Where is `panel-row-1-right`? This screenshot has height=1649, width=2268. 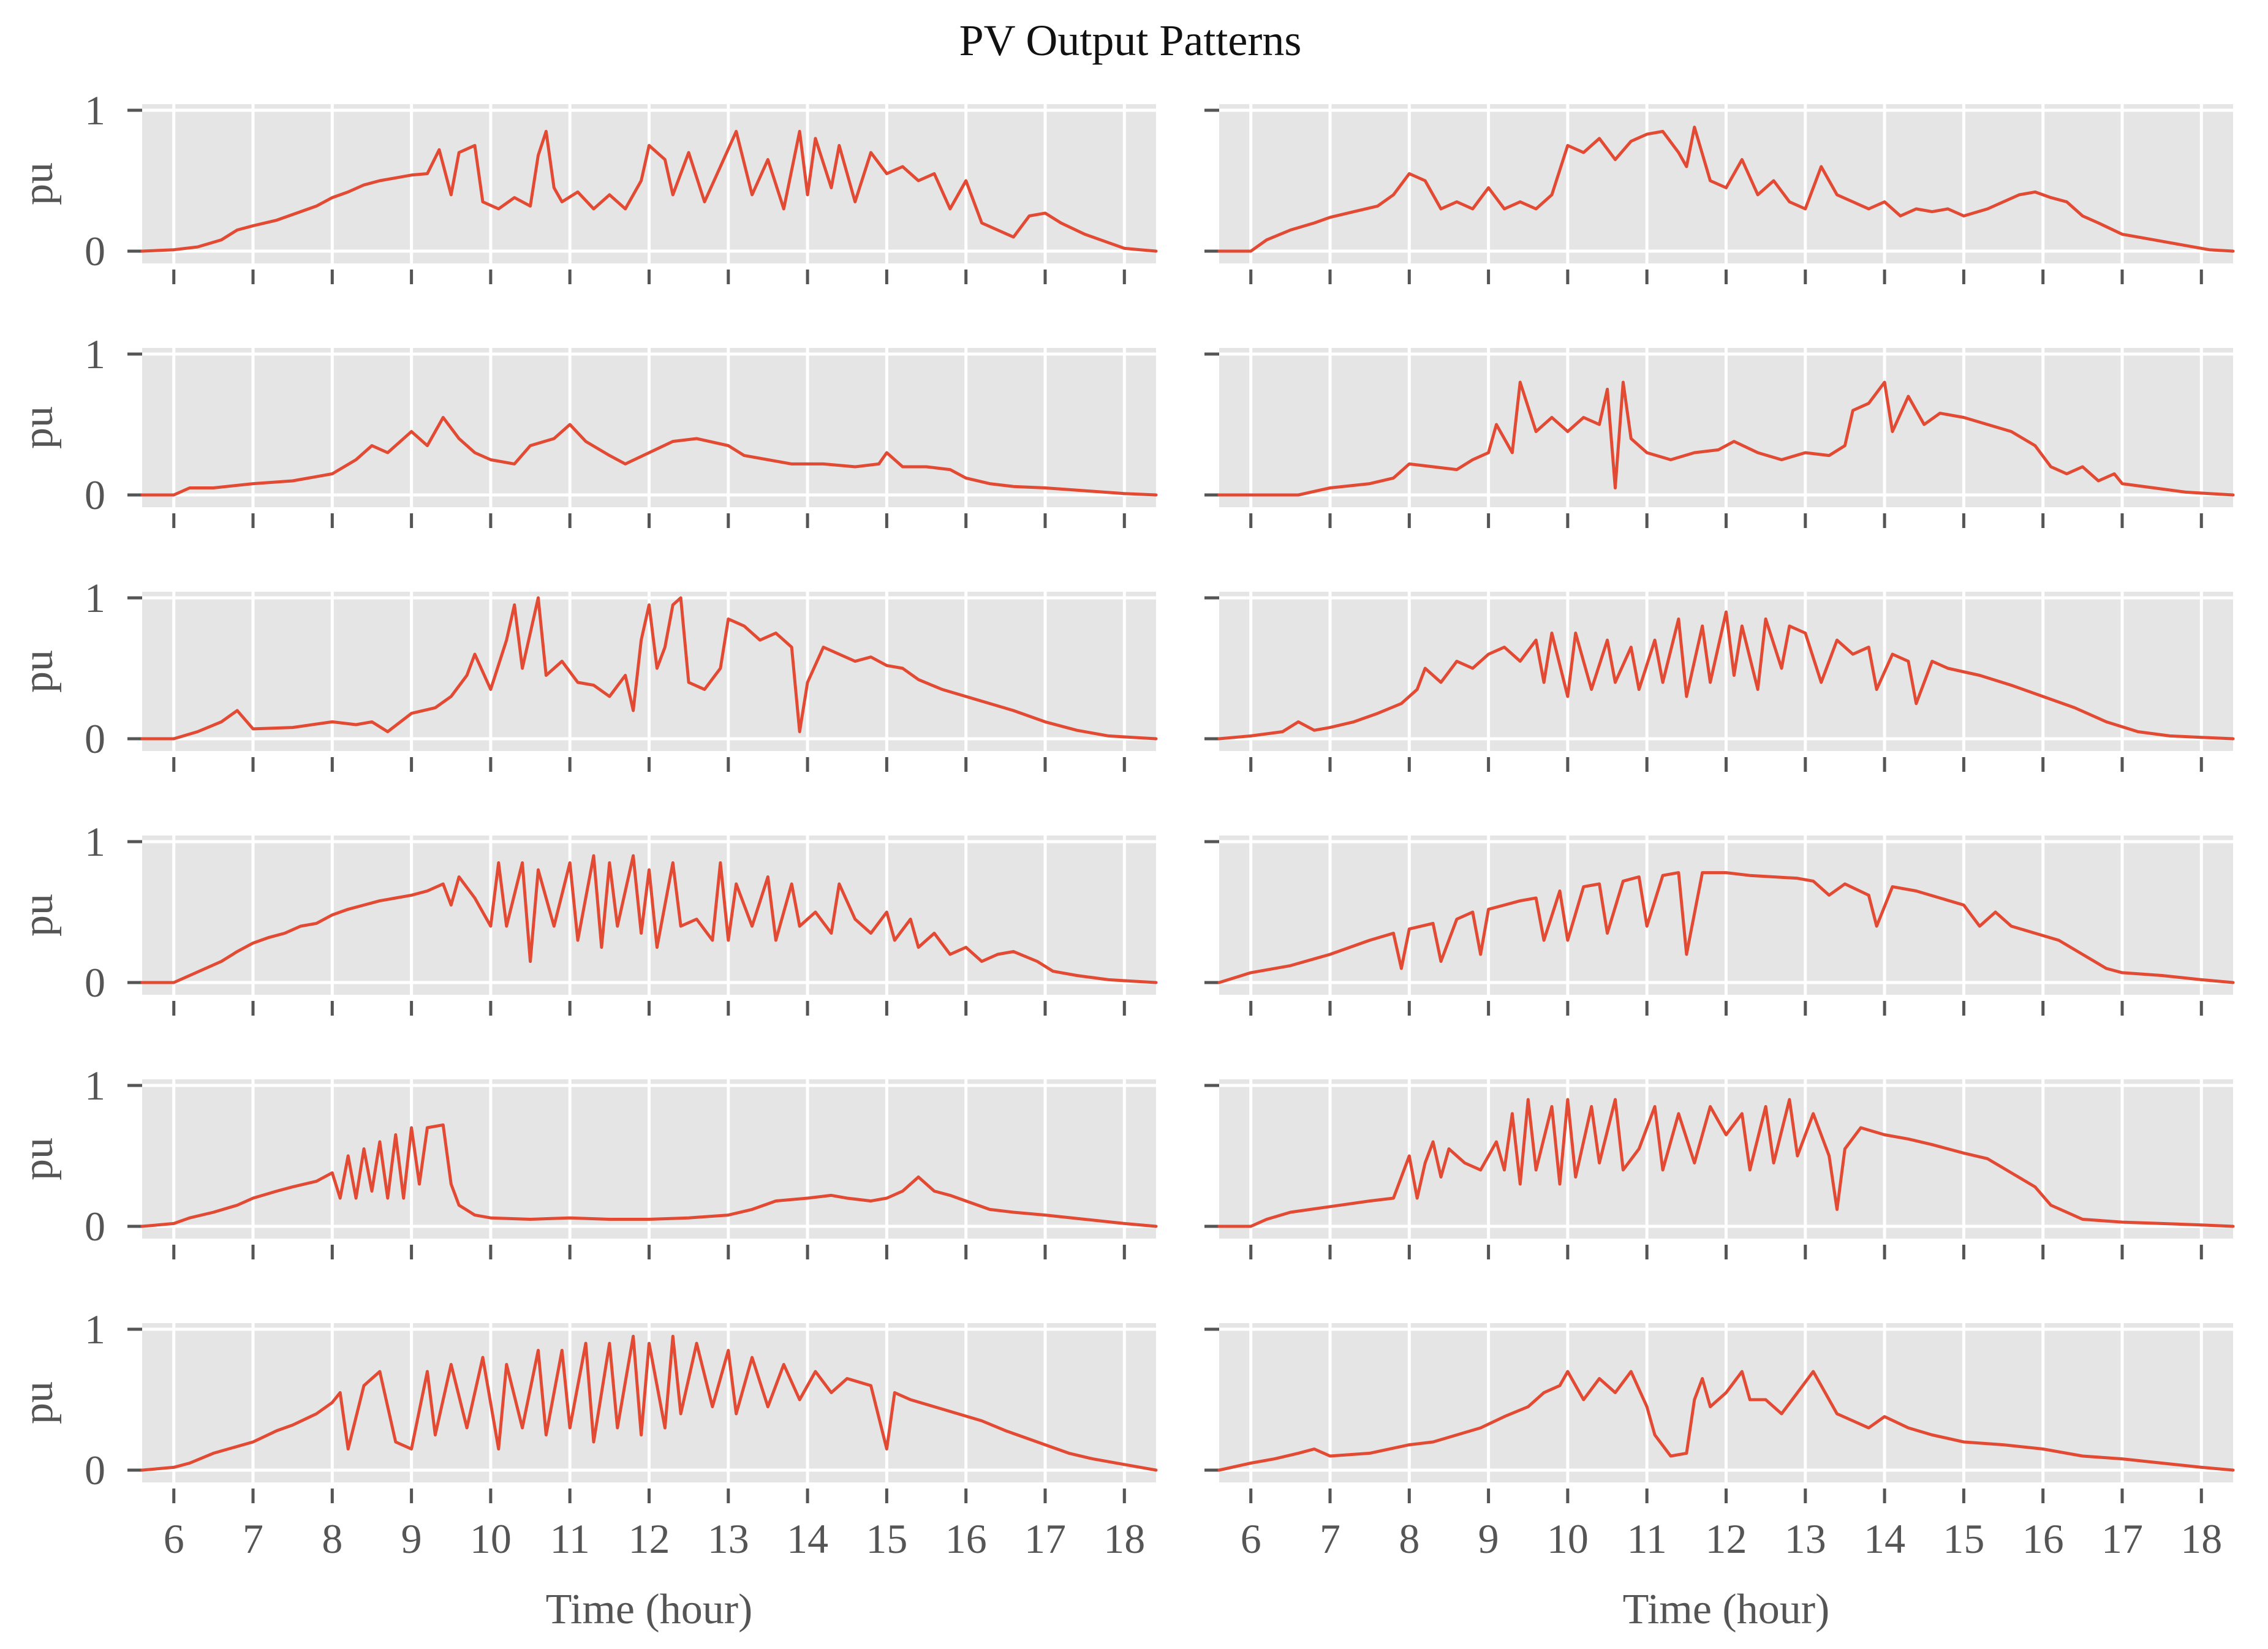 panel-row-1-right is located at coordinates (1719, 194).